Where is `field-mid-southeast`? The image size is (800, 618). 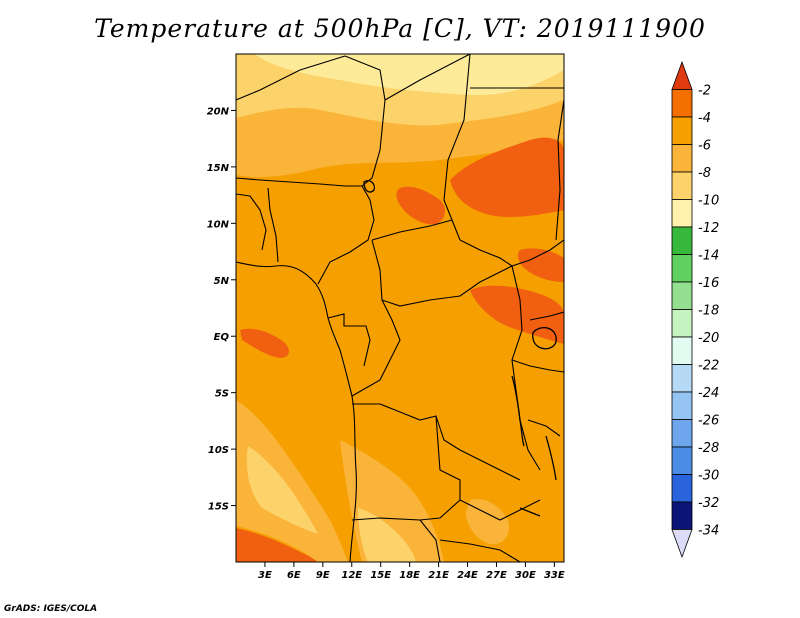
field-mid-southeast is located at coordinates (488, 522).